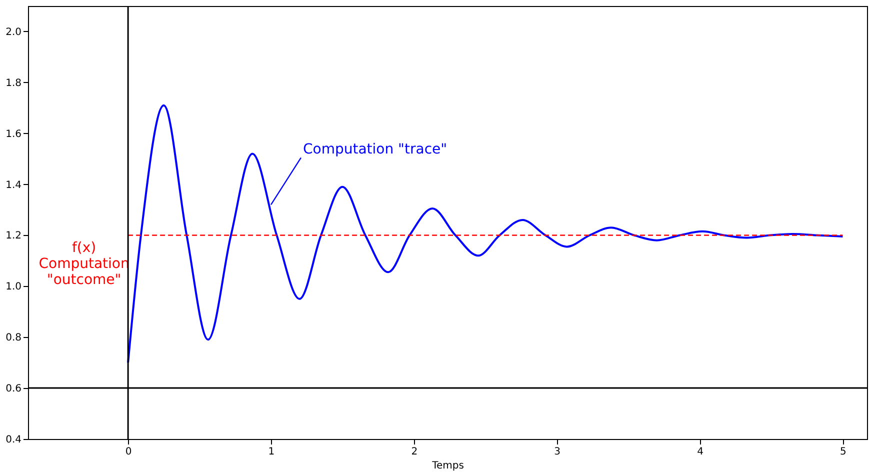  I want to click on y-tick-label: 1.4, so click(14, 185).